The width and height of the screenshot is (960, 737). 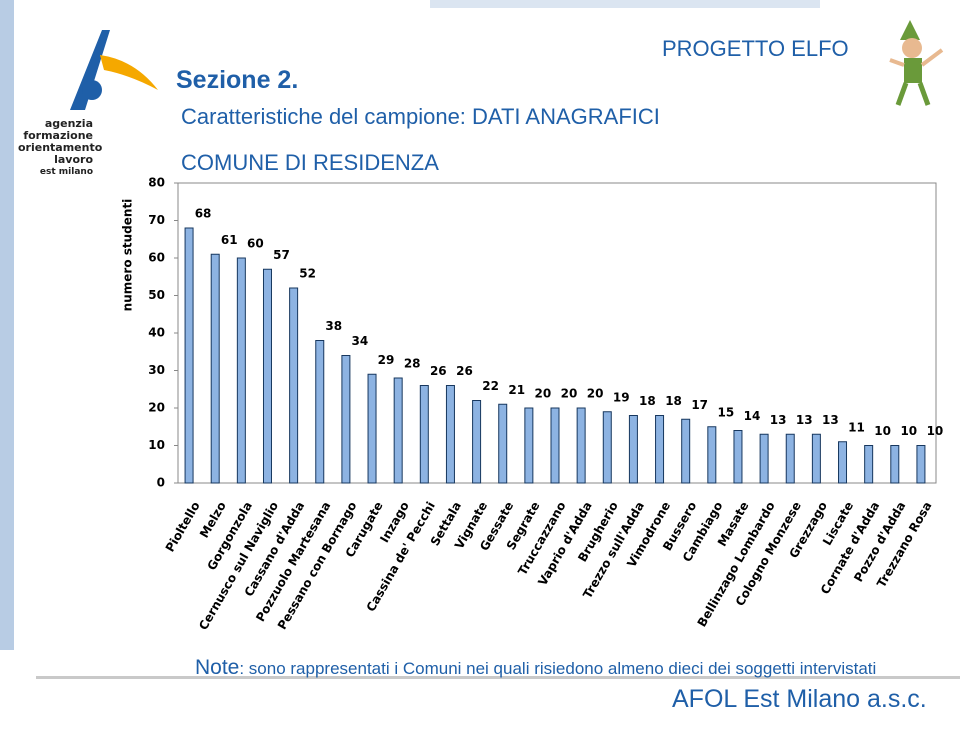 I want to click on note-label: Note, so click(x=217, y=667).